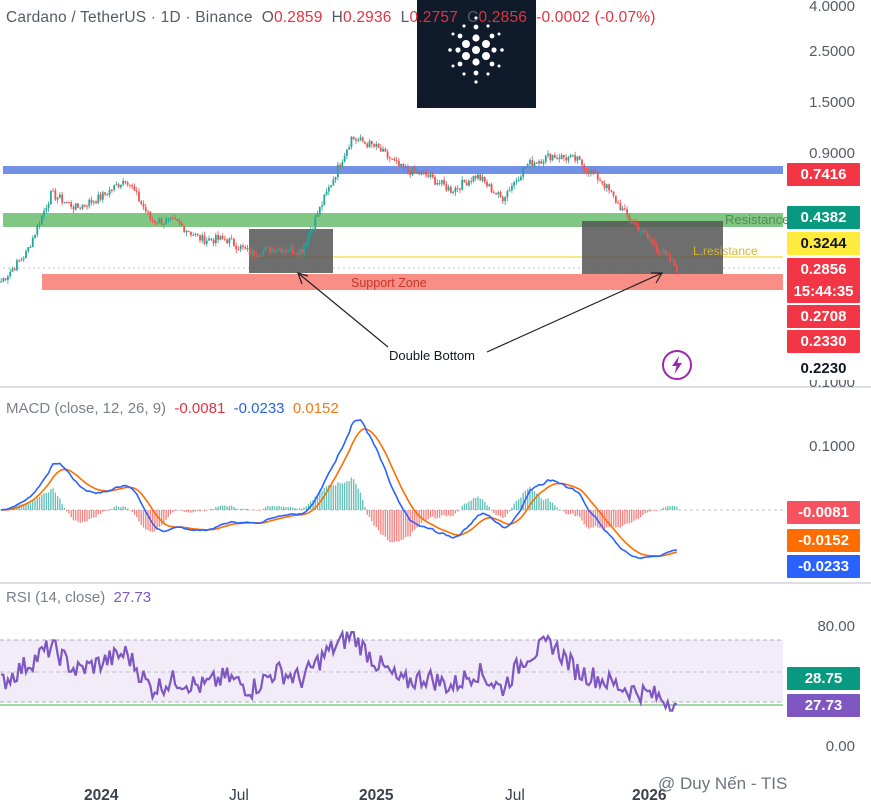 The image size is (871, 809). I want to click on watermark: @ Duy Nến - TIS, so click(723, 783).